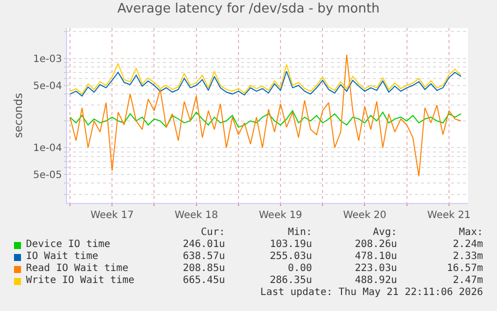 The image size is (497, 311). What do you see at coordinates (203, 256) in the screenshot?
I see `text: 638.57u` at bounding box center [203, 256].